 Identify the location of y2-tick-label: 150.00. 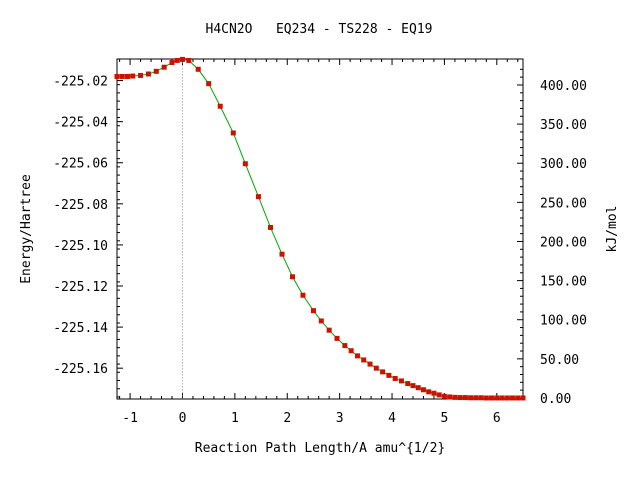
(563, 282).